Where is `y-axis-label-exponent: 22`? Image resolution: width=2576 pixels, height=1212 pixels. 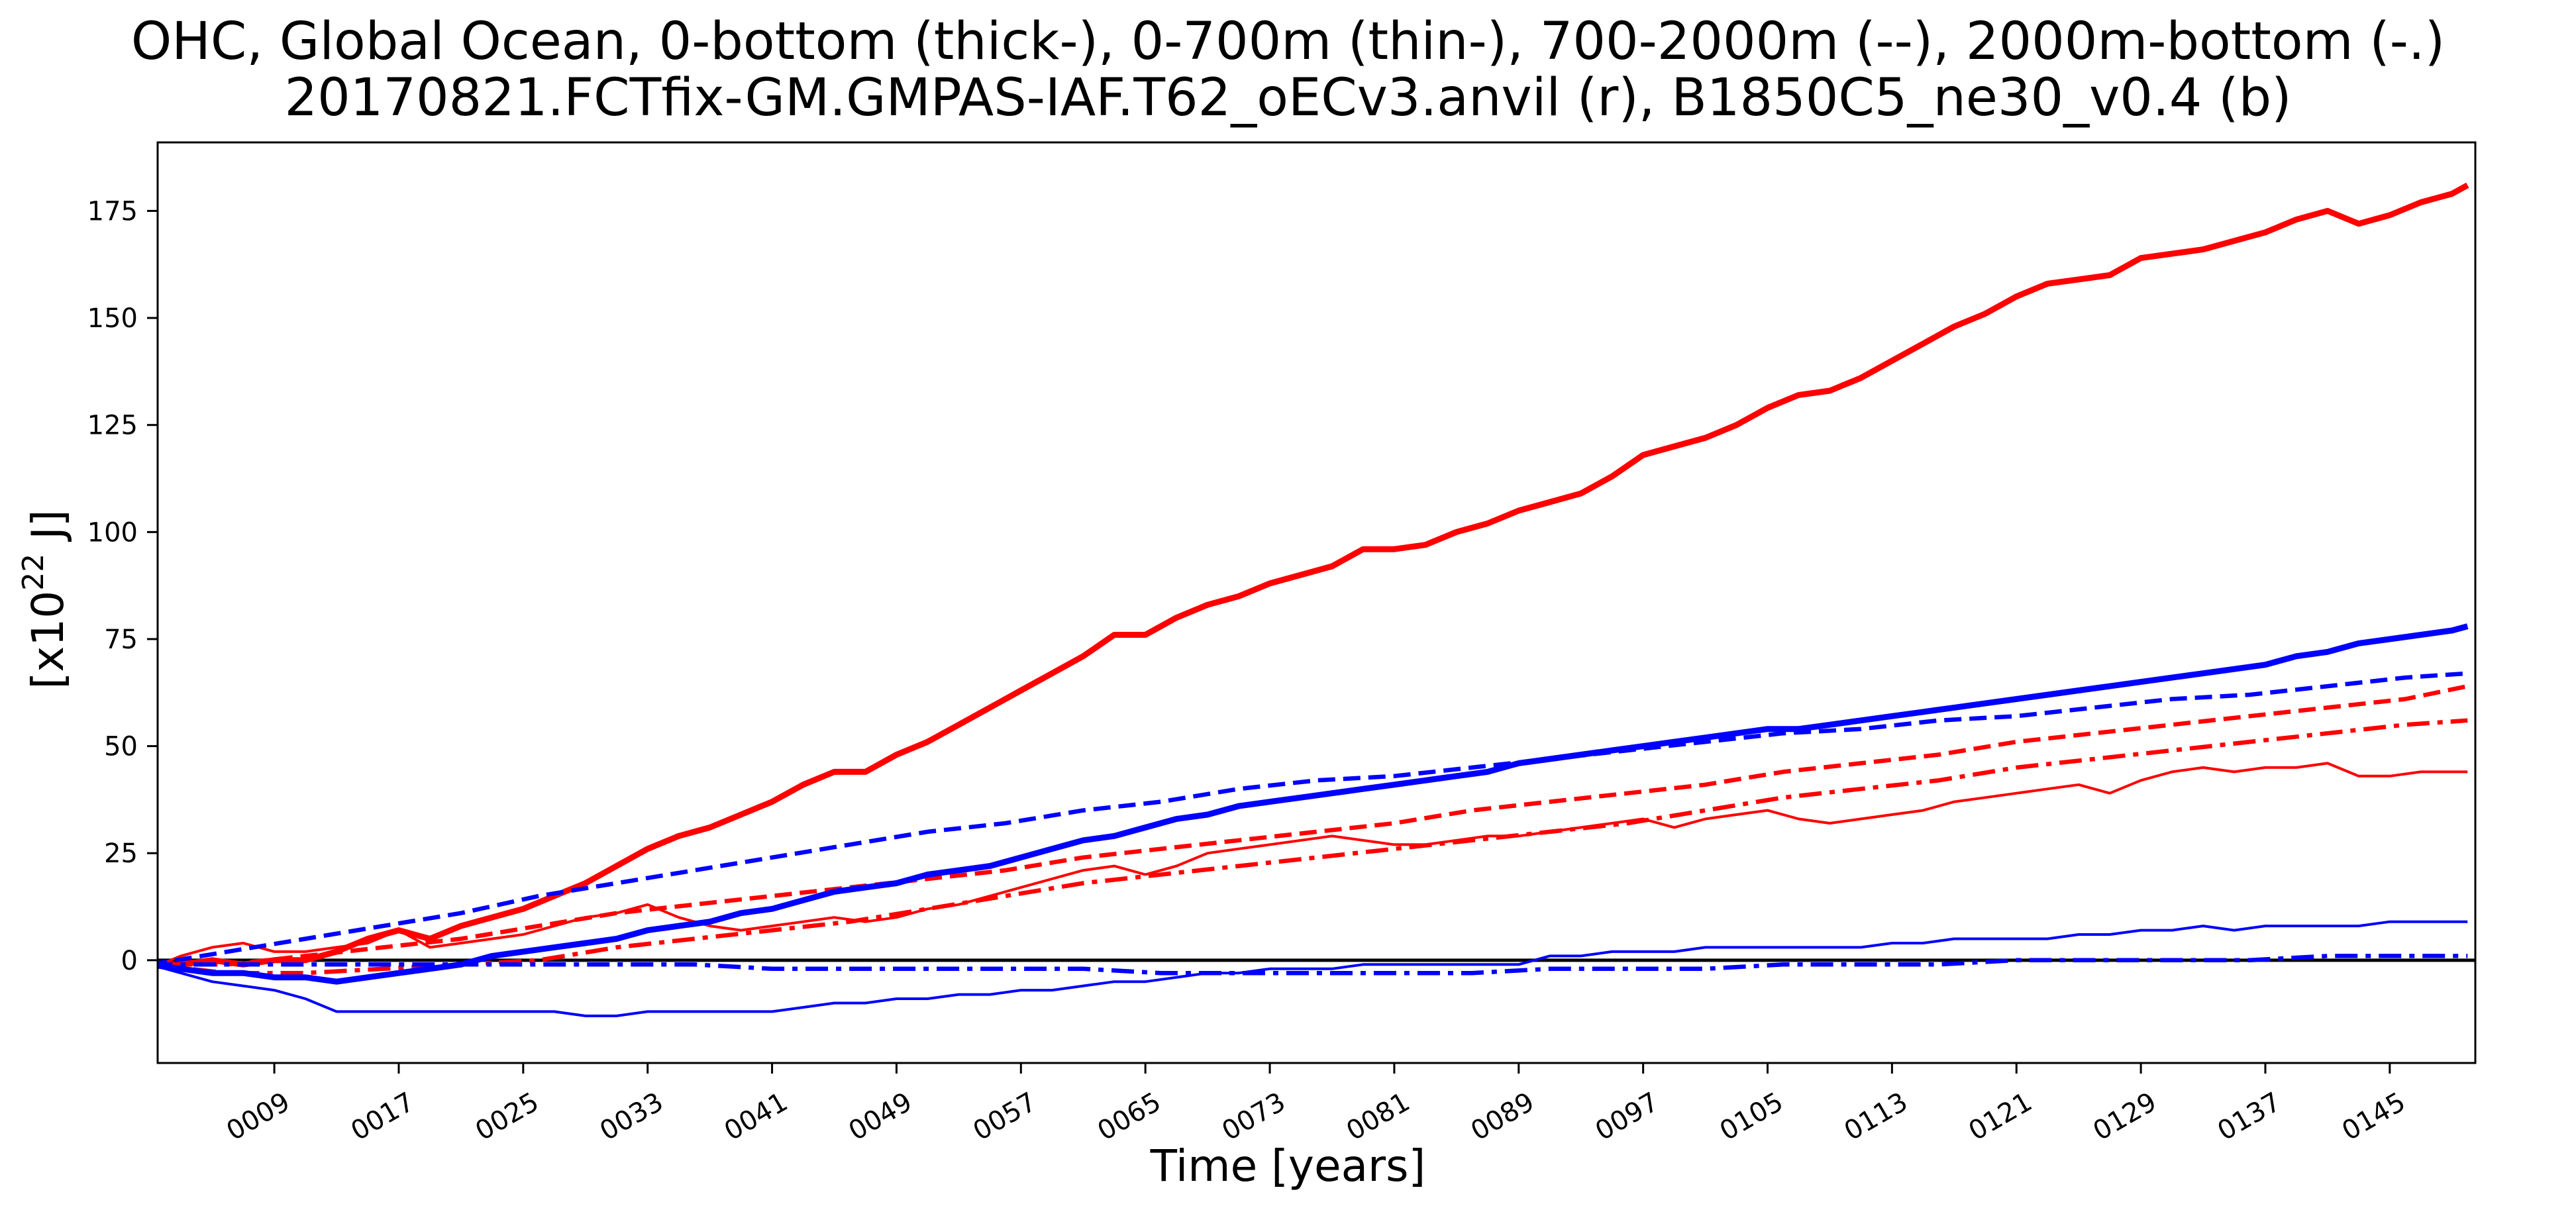 y-axis-label-exponent: 22 is located at coordinates (33, 572).